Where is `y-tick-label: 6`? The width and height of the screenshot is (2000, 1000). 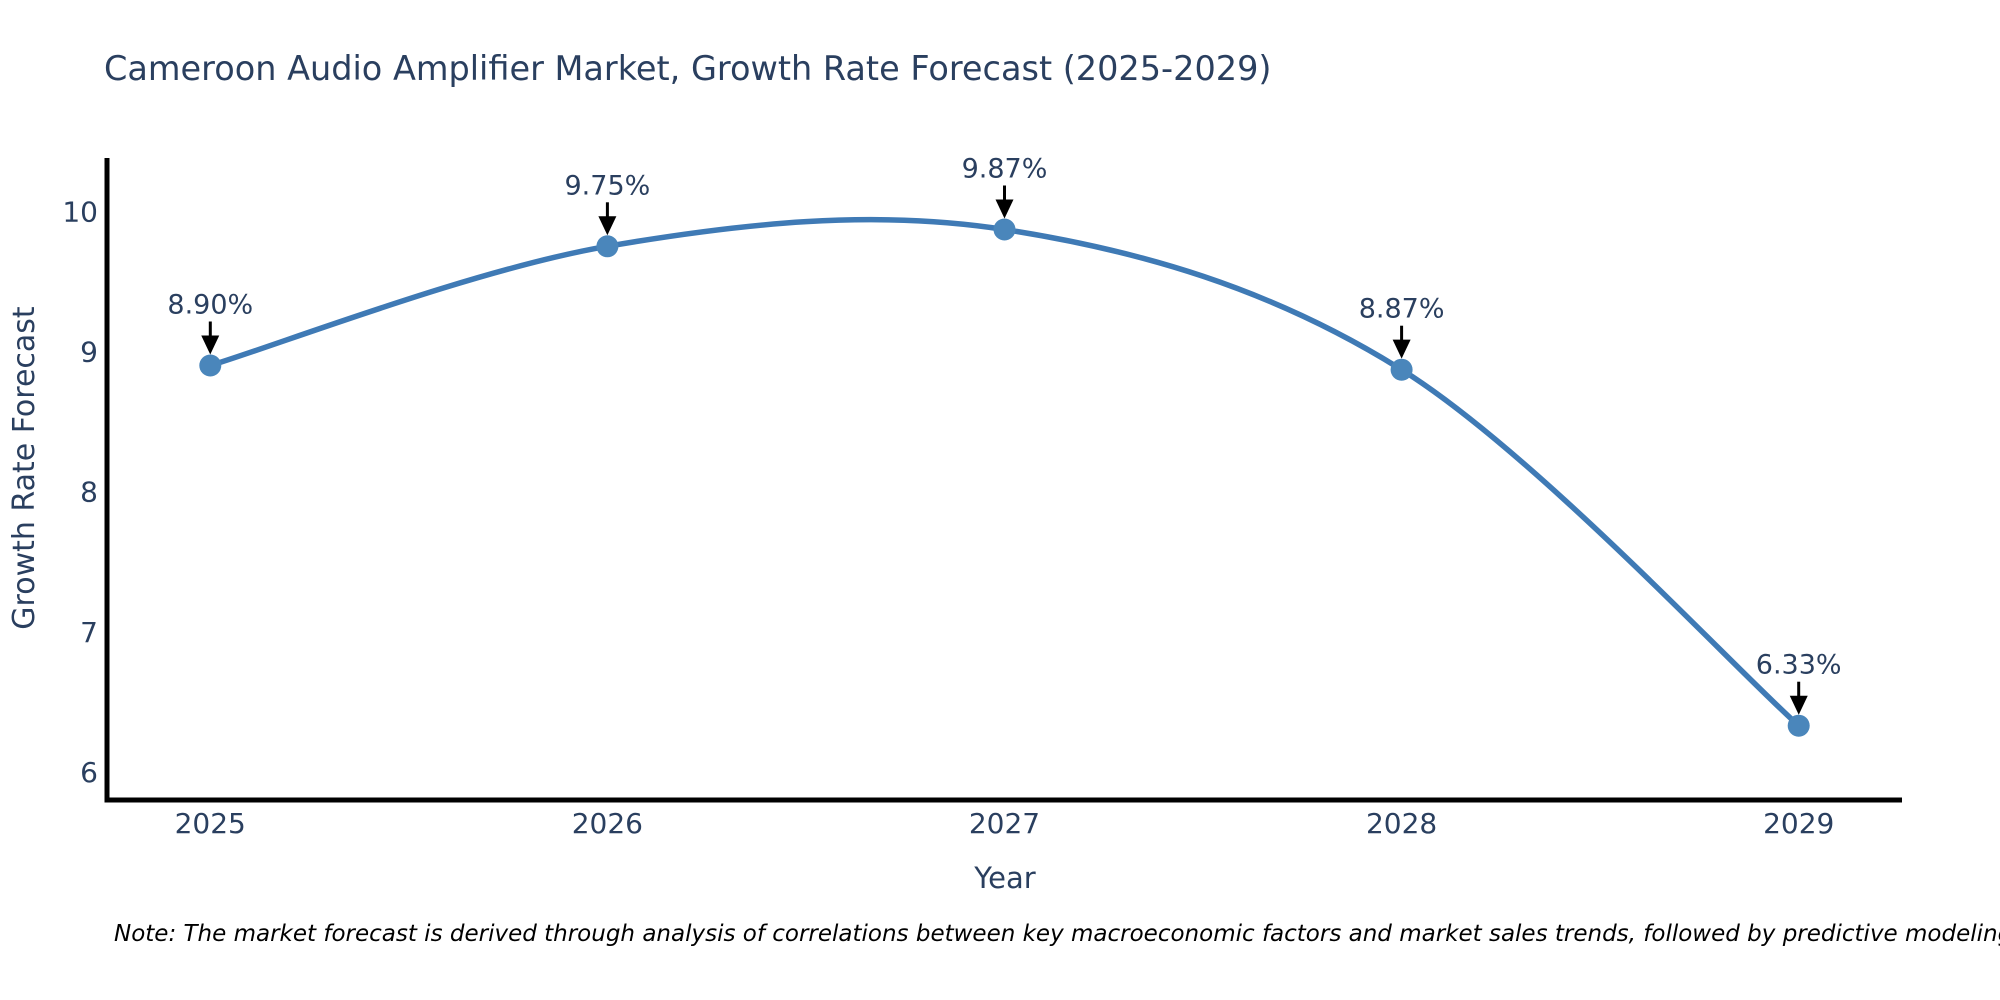
y-tick-label: 6 is located at coordinates (89, 772).